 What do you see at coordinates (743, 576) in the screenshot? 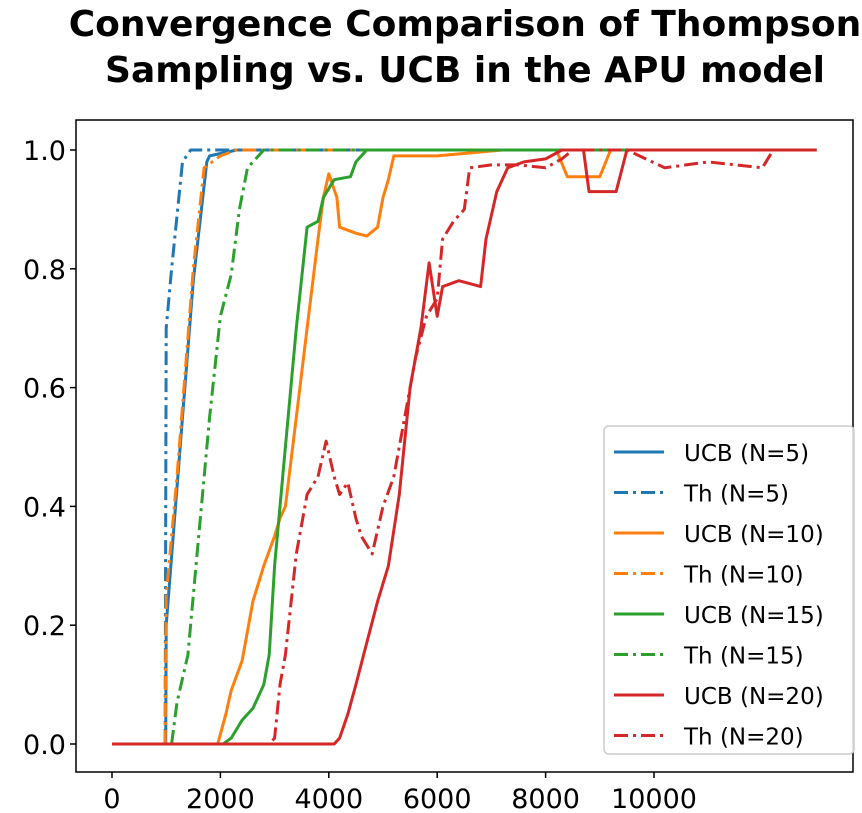
I see `legend-label: Th (N=10)` at bounding box center [743, 576].